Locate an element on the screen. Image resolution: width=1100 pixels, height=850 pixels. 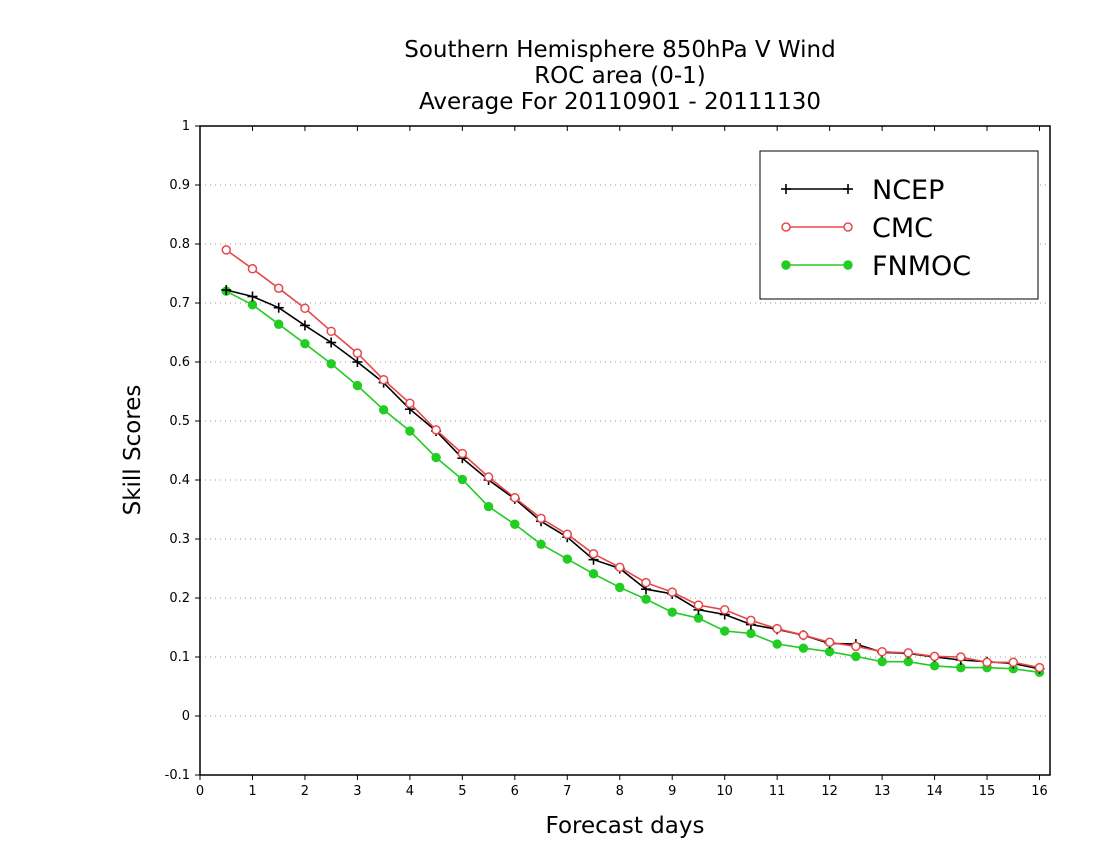
legend-item-cmc: CMC is located at coordinates (857, 228).